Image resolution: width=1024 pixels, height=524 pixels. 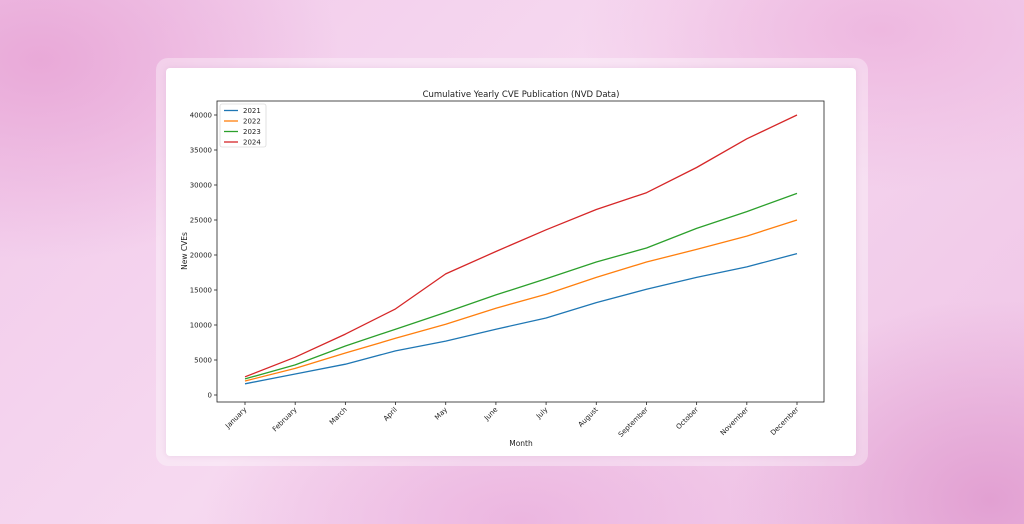 What do you see at coordinates (390, 414) in the screenshot?
I see `x-tick-label: April` at bounding box center [390, 414].